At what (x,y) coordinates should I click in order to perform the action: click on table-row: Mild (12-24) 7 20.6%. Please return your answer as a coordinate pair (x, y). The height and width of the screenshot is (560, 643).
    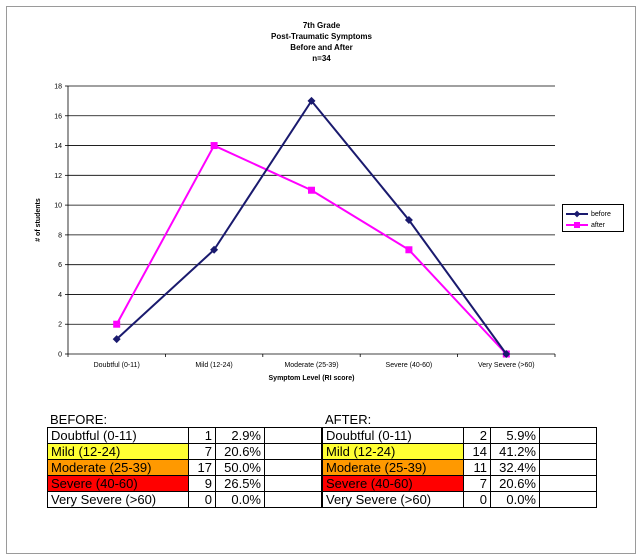
    Looking at the image, I should click on (184, 451).